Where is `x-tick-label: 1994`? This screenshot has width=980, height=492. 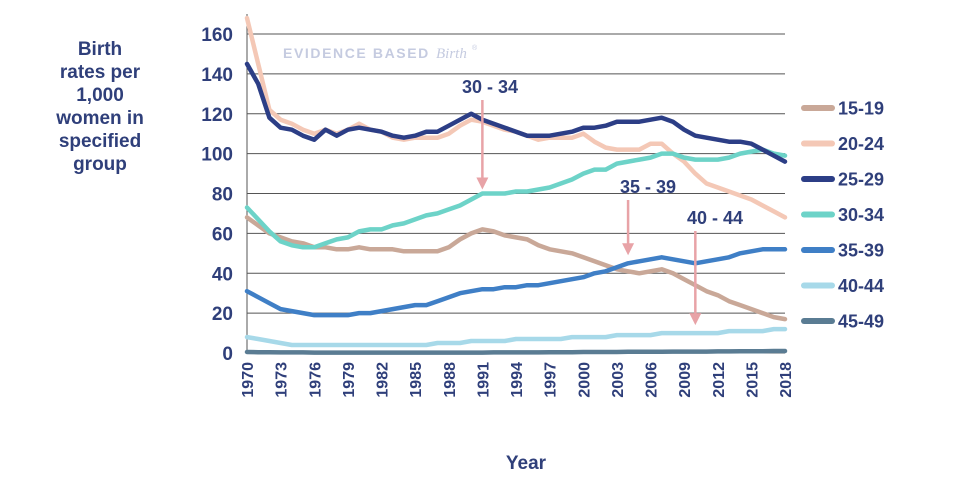 x-tick-label: 1994 is located at coordinates (517, 380).